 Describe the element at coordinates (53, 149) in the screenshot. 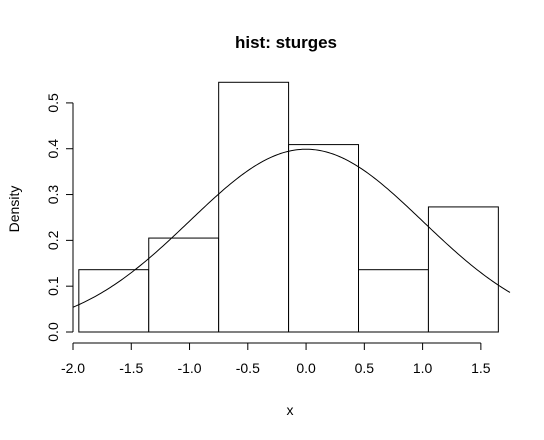

I see `y-tick-label: 0.4` at that location.